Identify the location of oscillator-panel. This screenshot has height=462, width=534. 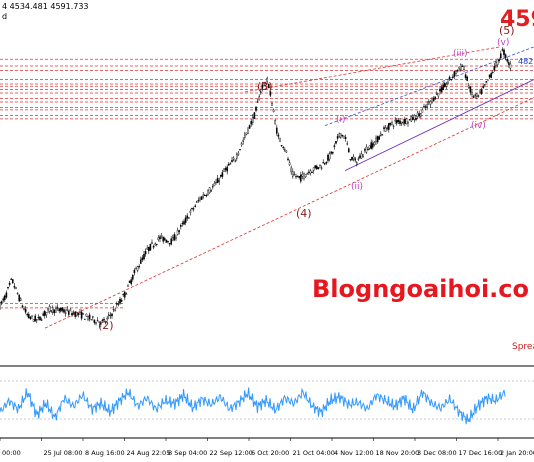
(267, 402).